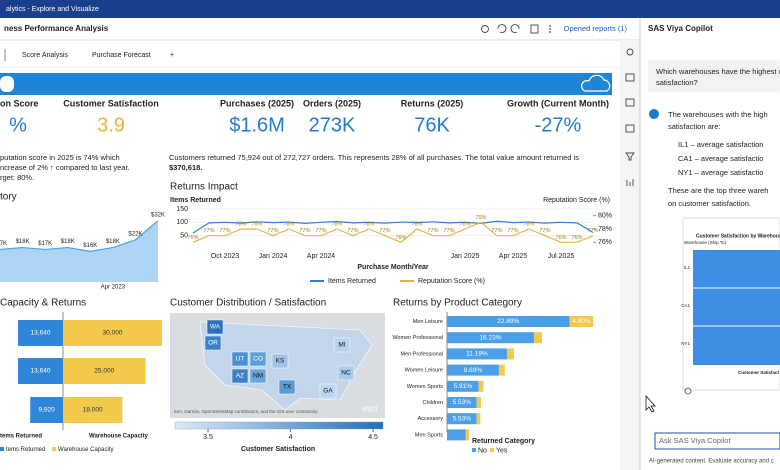 Image resolution: width=780 pixels, height=470 pixels. I want to click on banner, so click(306, 84).